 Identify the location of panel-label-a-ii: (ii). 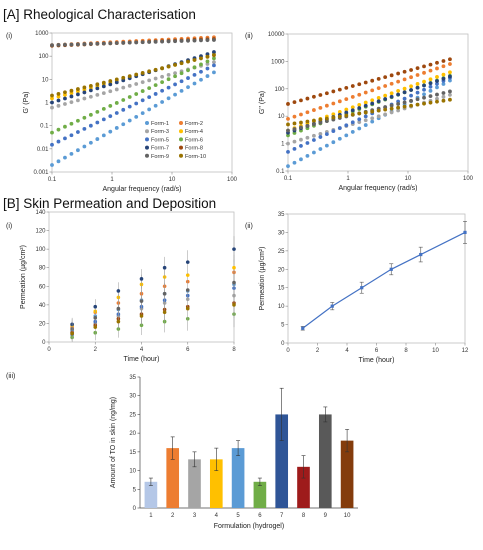
(249, 36).